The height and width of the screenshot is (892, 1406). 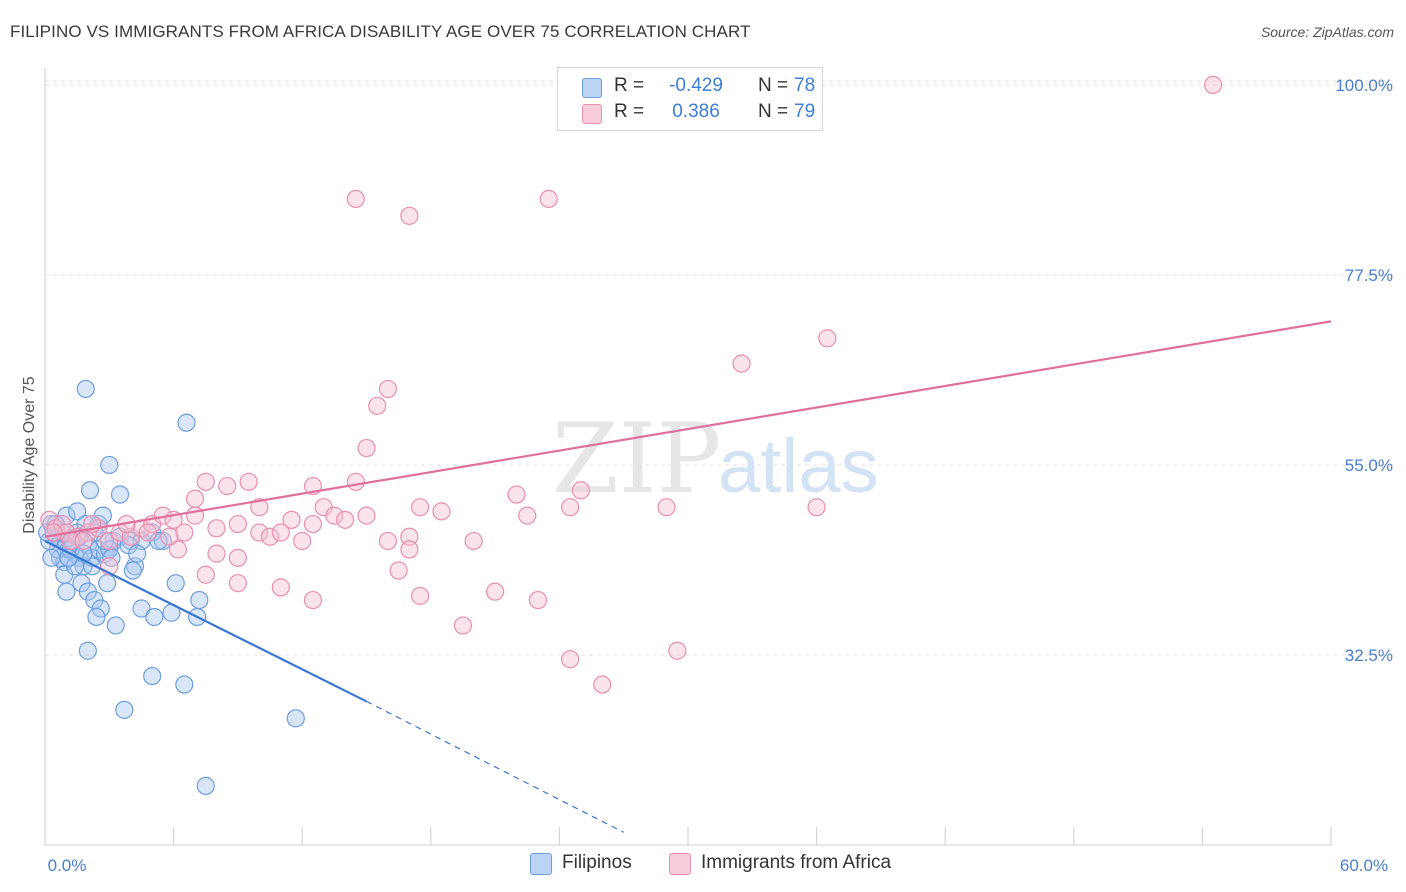 I want to click on y-tick-label: 32.5%, so click(x=1369, y=655).